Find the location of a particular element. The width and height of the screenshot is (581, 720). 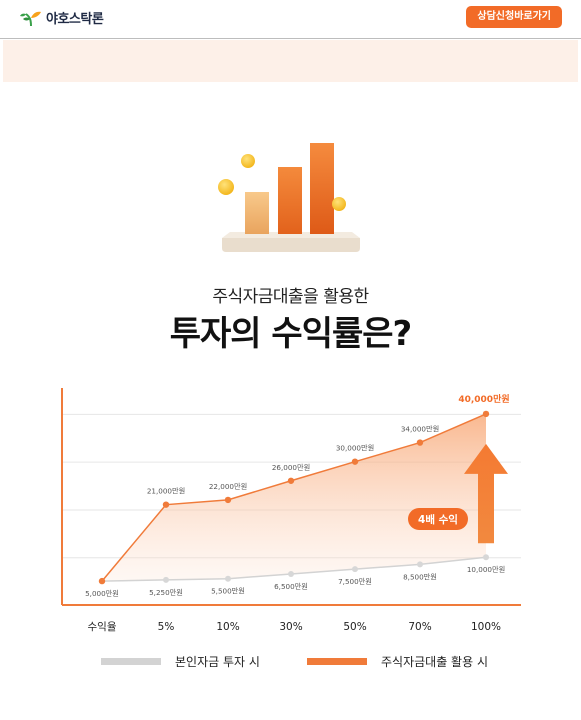

self-value-label: 10,000만원 is located at coordinates (486, 569).